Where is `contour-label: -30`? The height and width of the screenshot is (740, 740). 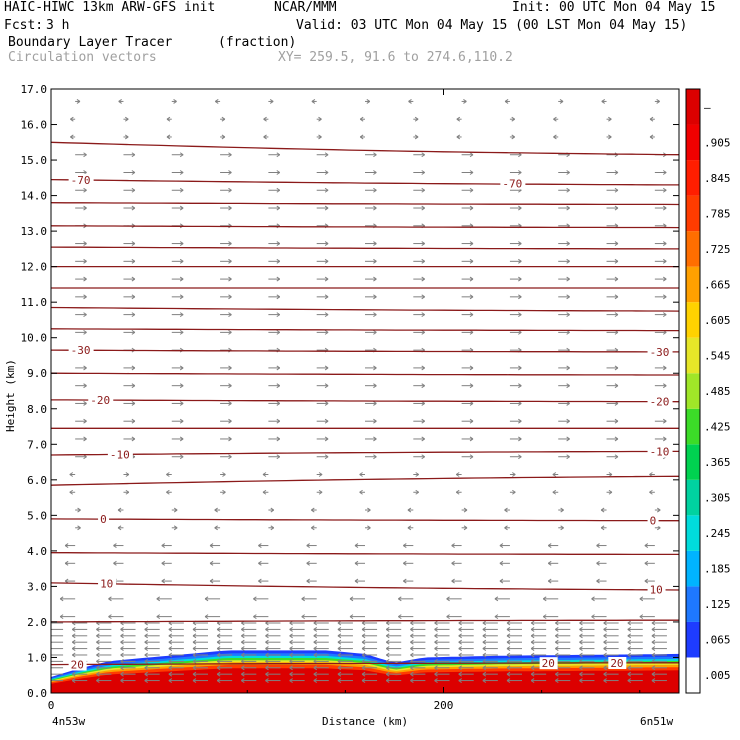 contour-label: -30 is located at coordinates (660, 352).